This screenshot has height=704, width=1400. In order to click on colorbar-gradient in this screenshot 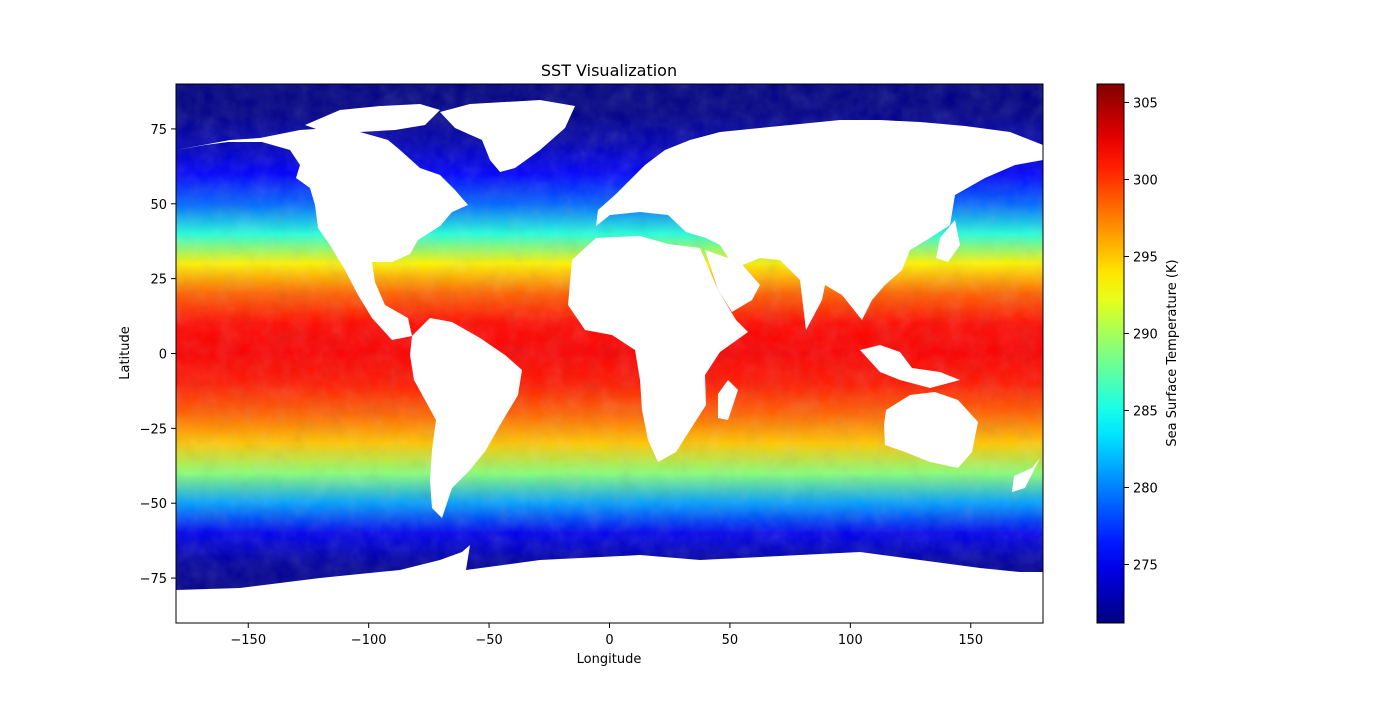, I will do `click(1110, 353)`.